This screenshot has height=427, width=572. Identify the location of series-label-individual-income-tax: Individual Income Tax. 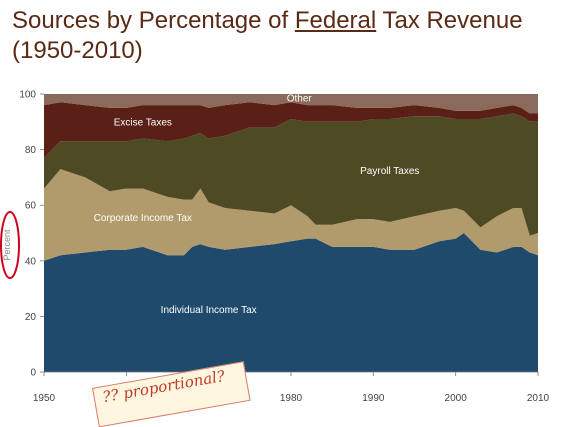
(209, 310).